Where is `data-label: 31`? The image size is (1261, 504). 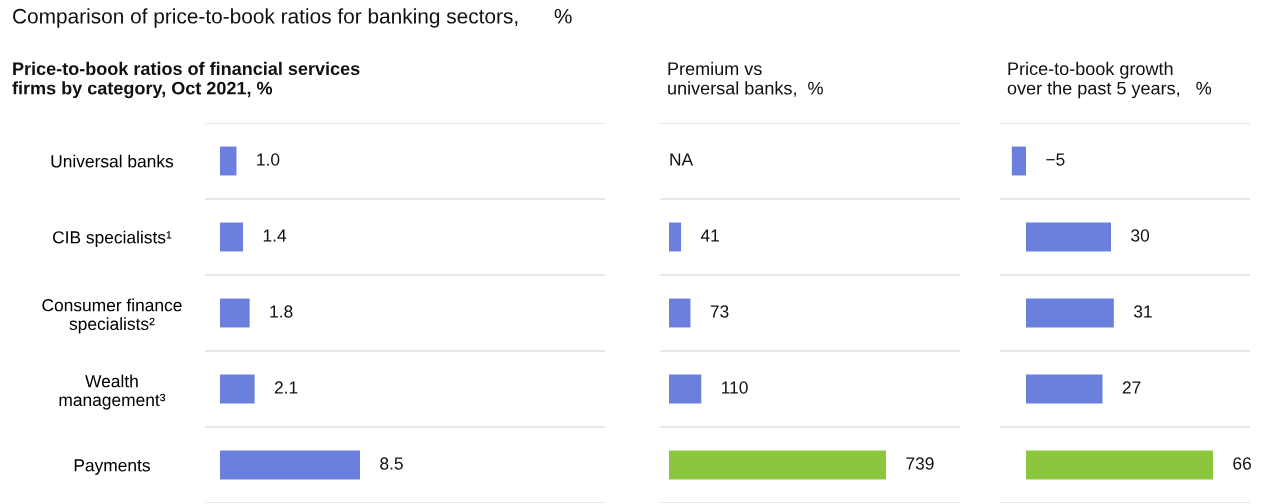 data-label: 31 is located at coordinates (1142, 311).